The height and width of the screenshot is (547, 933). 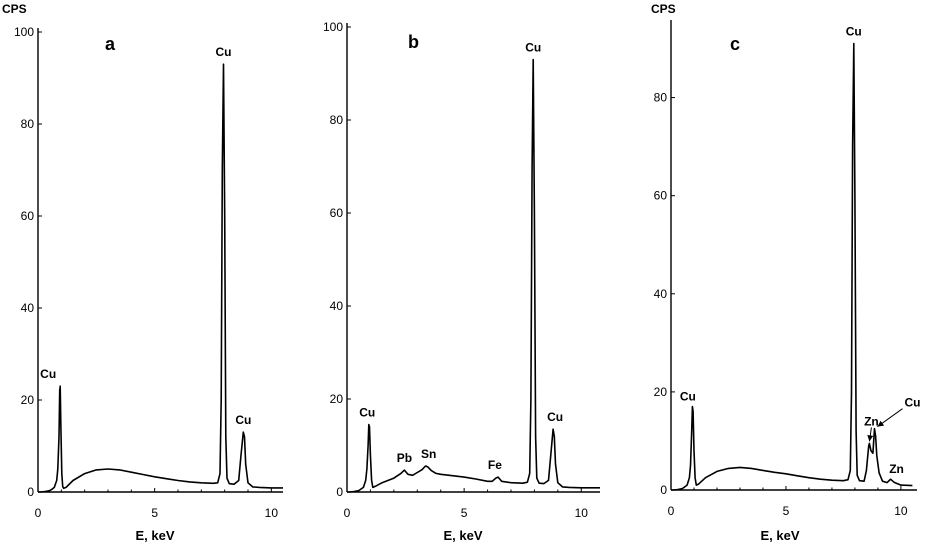 What do you see at coordinates (337, 306) in the screenshot?
I see `panel-b-y-tick-label: 40` at bounding box center [337, 306].